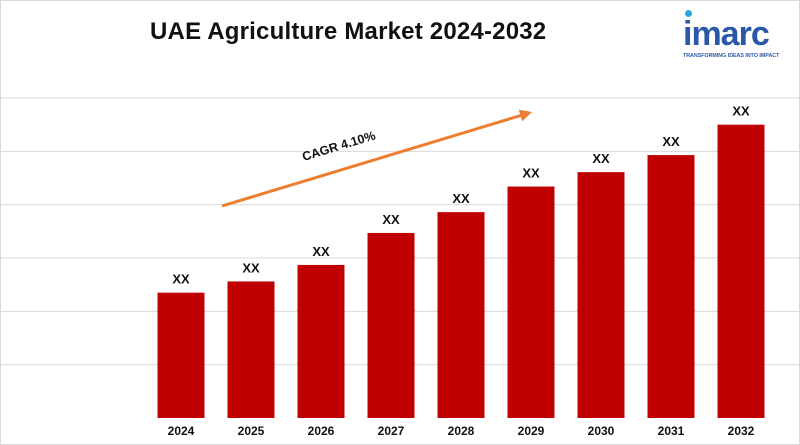 The height and width of the screenshot is (445, 800). What do you see at coordinates (726, 34) in the screenshot?
I see `logo-wordmark: imarc` at bounding box center [726, 34].